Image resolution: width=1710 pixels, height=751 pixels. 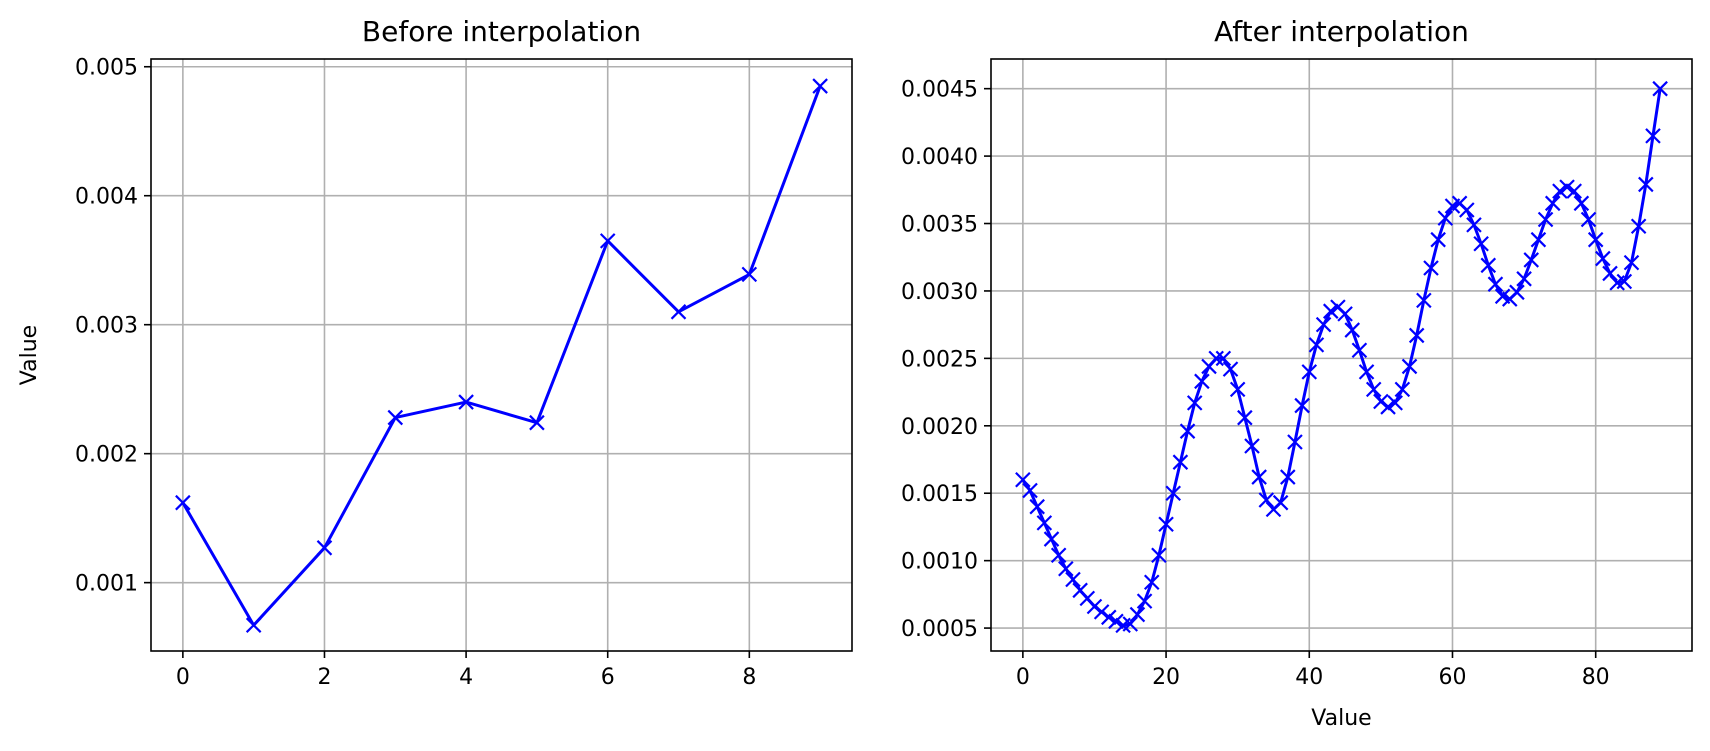 What do you see at coordinates (466, 677) in the screenshot?
I see `x-tick-label: 4` at bounding box center [466, 677].